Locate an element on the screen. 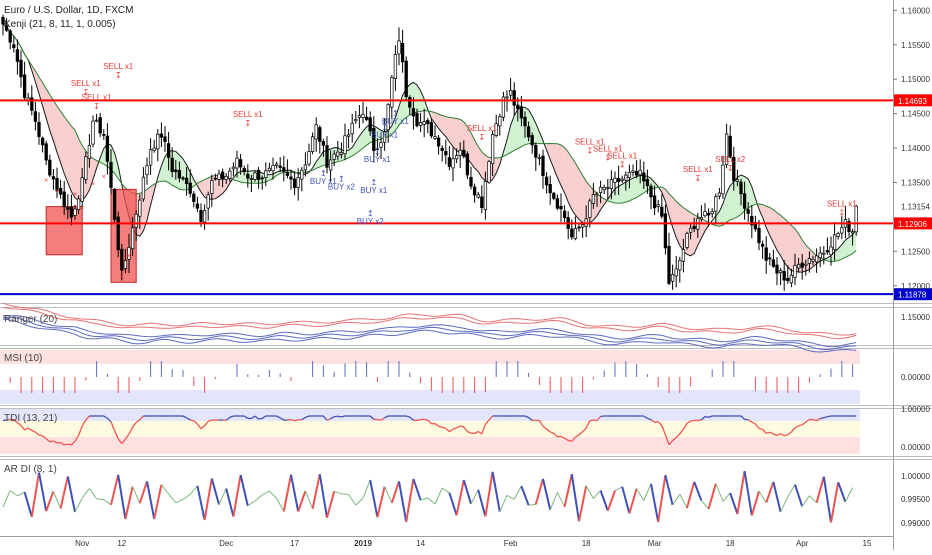  ardi-tick-2: 0.99000 is located at coordinates (915, 523).